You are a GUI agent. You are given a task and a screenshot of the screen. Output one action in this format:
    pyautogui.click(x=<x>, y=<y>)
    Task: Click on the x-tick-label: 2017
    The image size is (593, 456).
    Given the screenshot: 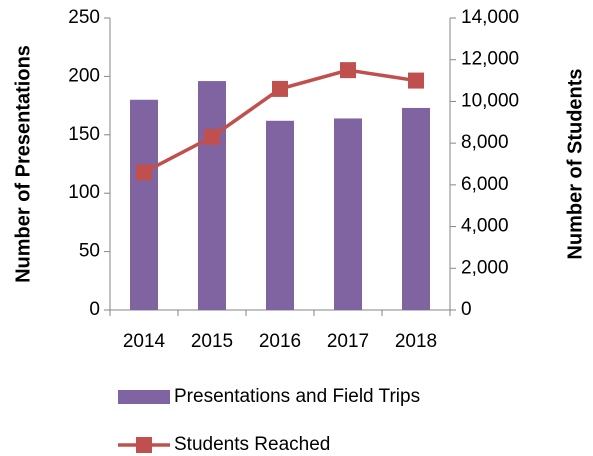 What is the action you would take?
    pyautogui.click(x=348, y=341)
    